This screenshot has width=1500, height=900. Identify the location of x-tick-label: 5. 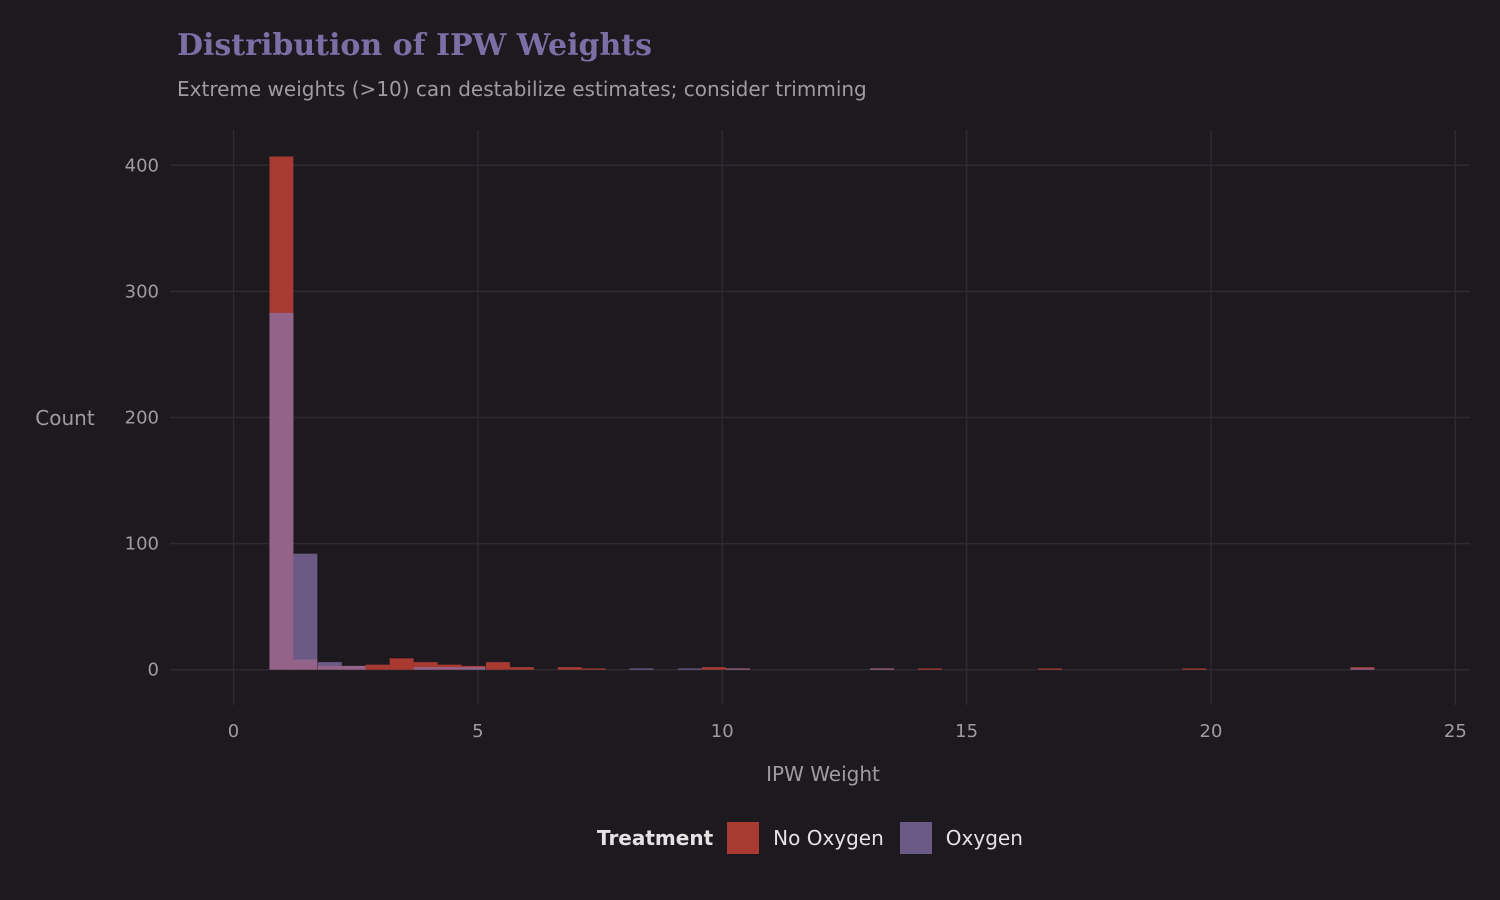
(477, 731).